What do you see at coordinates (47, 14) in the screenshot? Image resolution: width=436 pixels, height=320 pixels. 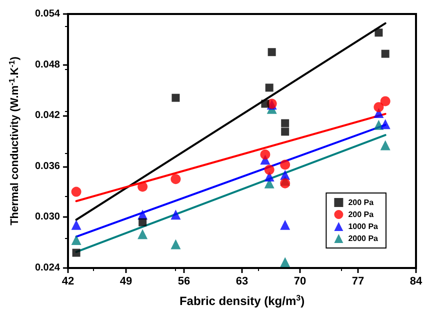 I see `y-tick-label: 0.054` at bounding box center [47, 14].